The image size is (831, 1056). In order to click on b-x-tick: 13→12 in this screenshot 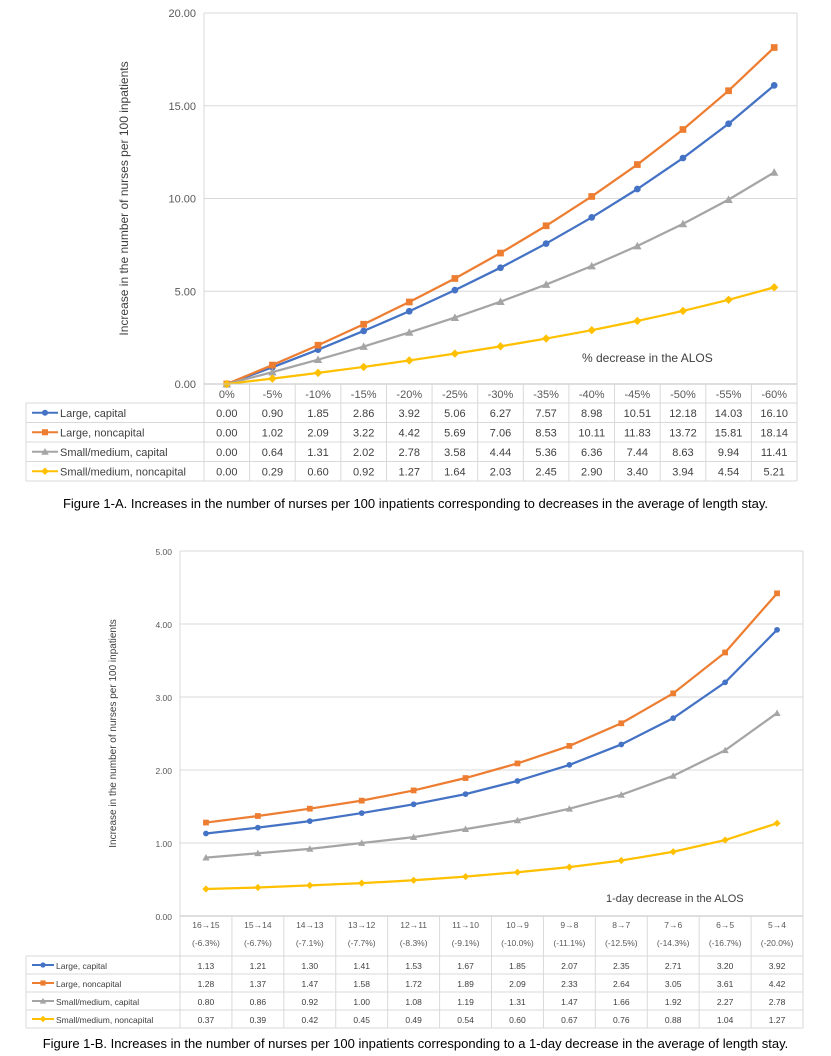, I will do `click(362, 925)`.